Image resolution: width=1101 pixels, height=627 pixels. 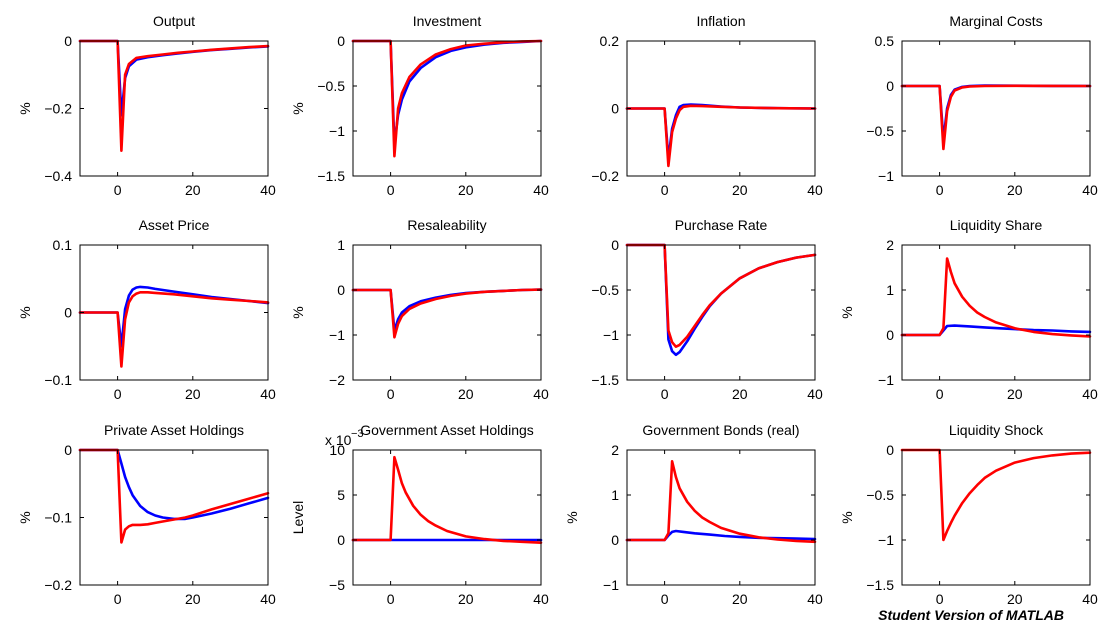 What do you see at coordinates (447, 430) in the screenshot?
I see `subplot-title: Government Asset Holdings` at bounding box center [447, 430].